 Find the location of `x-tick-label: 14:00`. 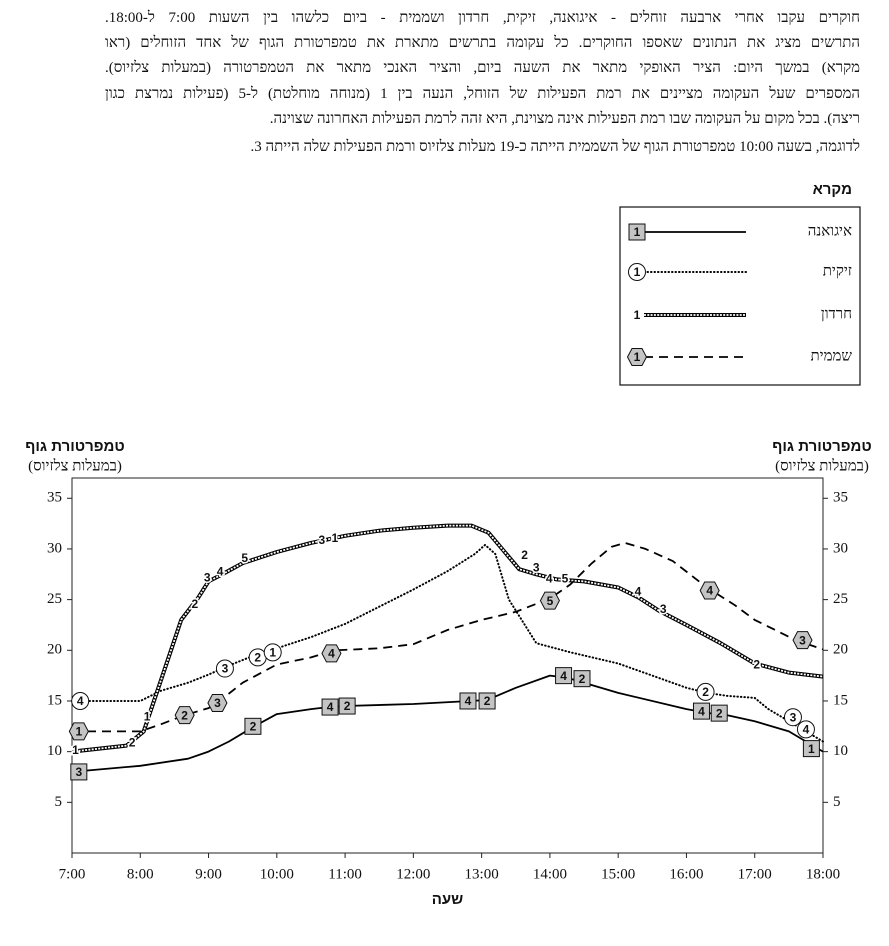

x-tick-label: 14:00 is located at coordinates (550, 874).